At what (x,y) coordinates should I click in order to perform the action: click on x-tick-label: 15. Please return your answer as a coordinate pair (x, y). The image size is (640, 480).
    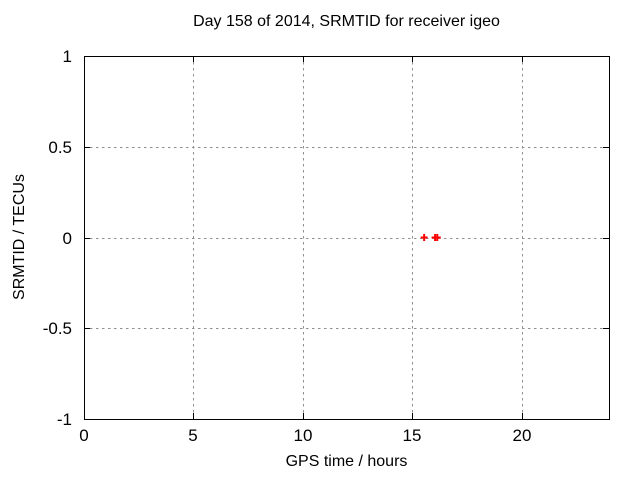
    Looking at the image, I should click on (412, 435).